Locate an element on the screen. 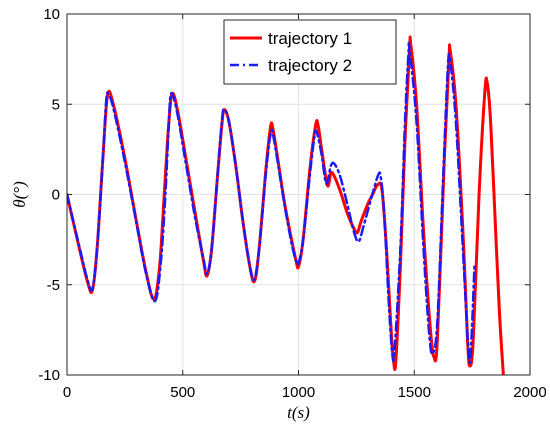 This screenshot has height=432, width=550. legend: trajectory 1 trajectory 2 is located at coordinates (310, 52).